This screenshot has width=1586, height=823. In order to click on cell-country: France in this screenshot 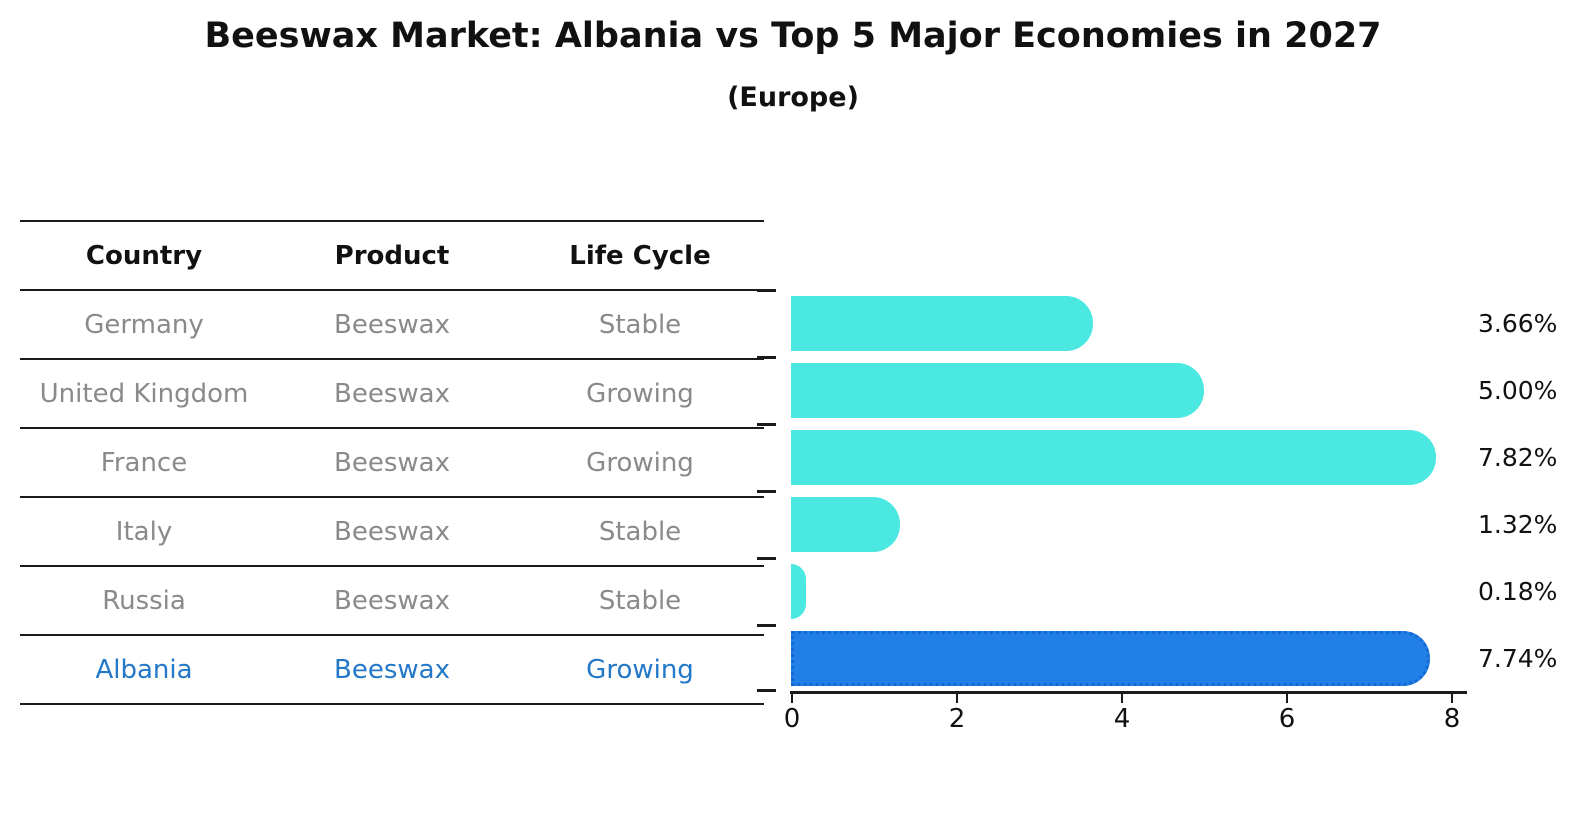, I will do `click(144, 462)`.